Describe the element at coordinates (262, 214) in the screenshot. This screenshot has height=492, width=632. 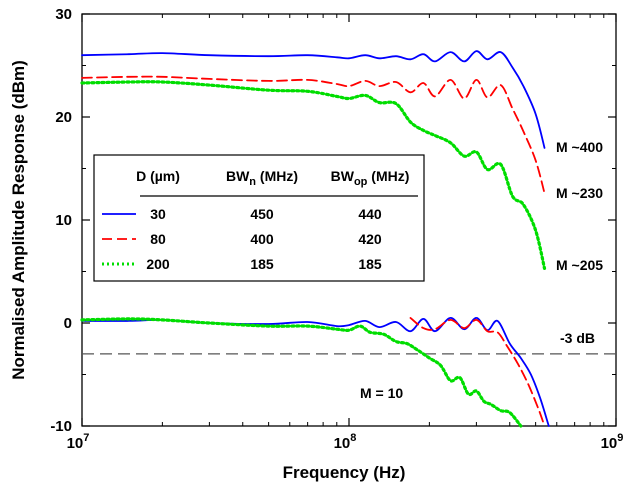
I see `legend-cell-bwn: 450` at that location.